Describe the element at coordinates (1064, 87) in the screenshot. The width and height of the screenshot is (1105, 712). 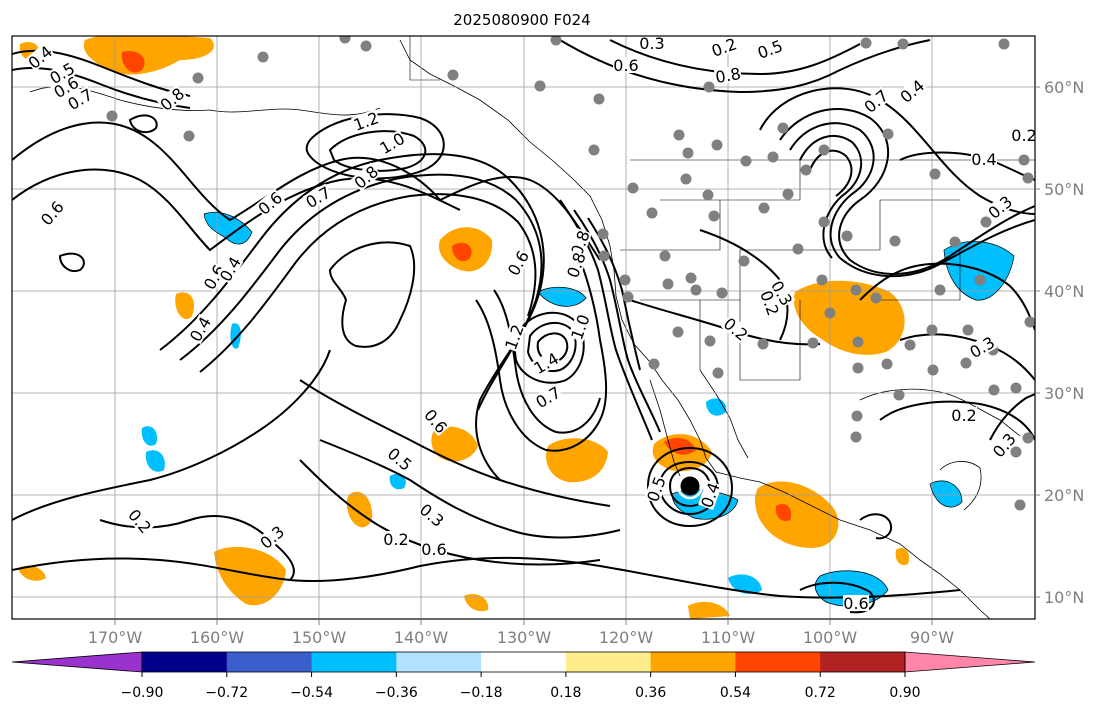
I see `lat-tick-label: 60°N` at that location.